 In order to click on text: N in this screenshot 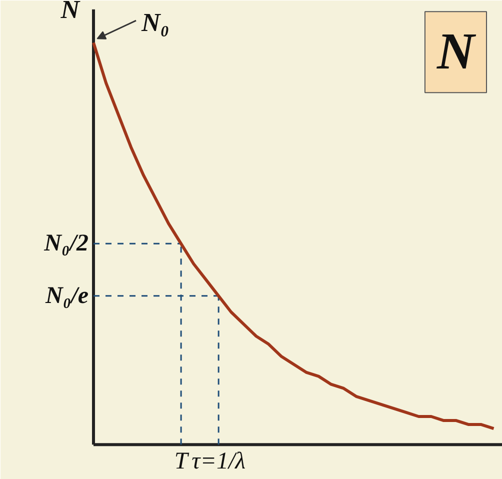, I will do `click(70, 12)`.